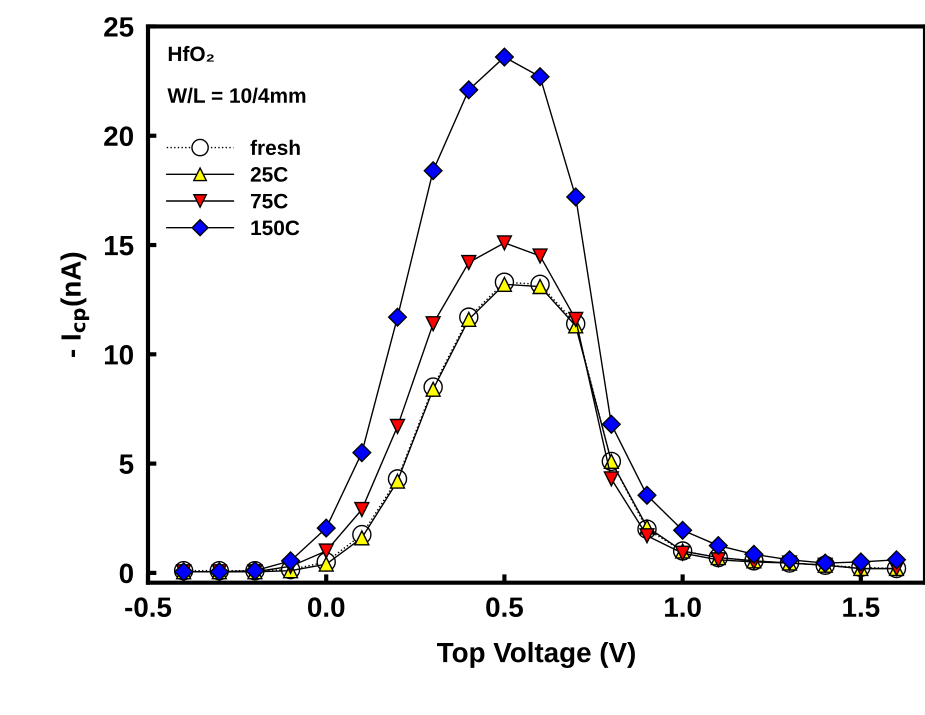 The width and height of the screenshot is (925, 715). What do you see at coordinates (326, 607) in the screenshot?
I see `x-tick-label: 0.0` at bounding box center [326, 607].